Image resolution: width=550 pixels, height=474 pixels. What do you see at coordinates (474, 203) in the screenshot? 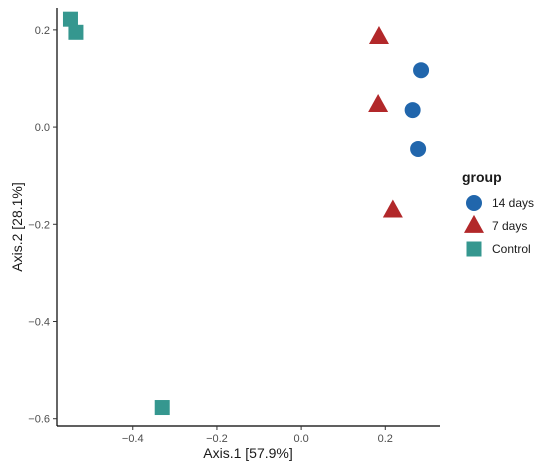
I see `legend-key-circle` at bounding box center [474, 203].